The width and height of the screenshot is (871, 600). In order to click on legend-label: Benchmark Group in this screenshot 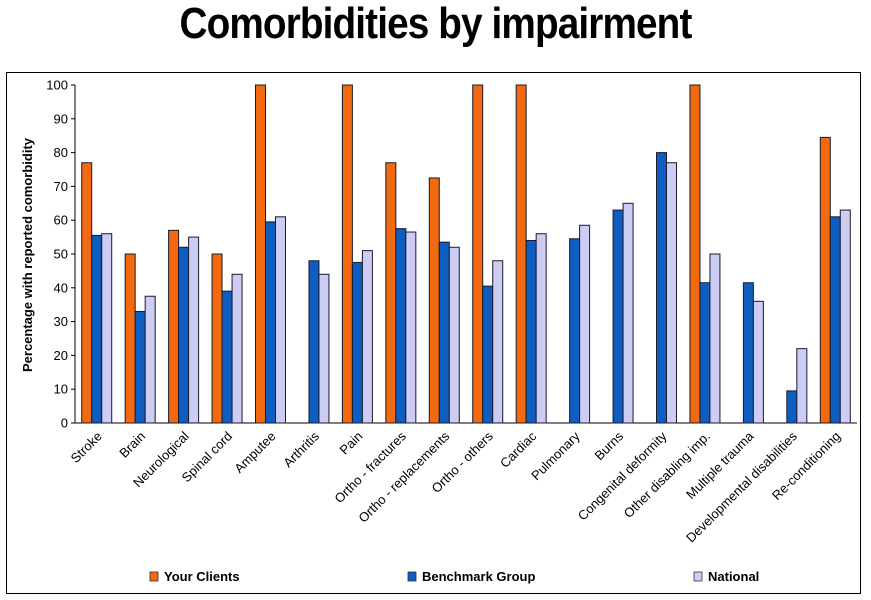, I will do `click(478, 576)`.